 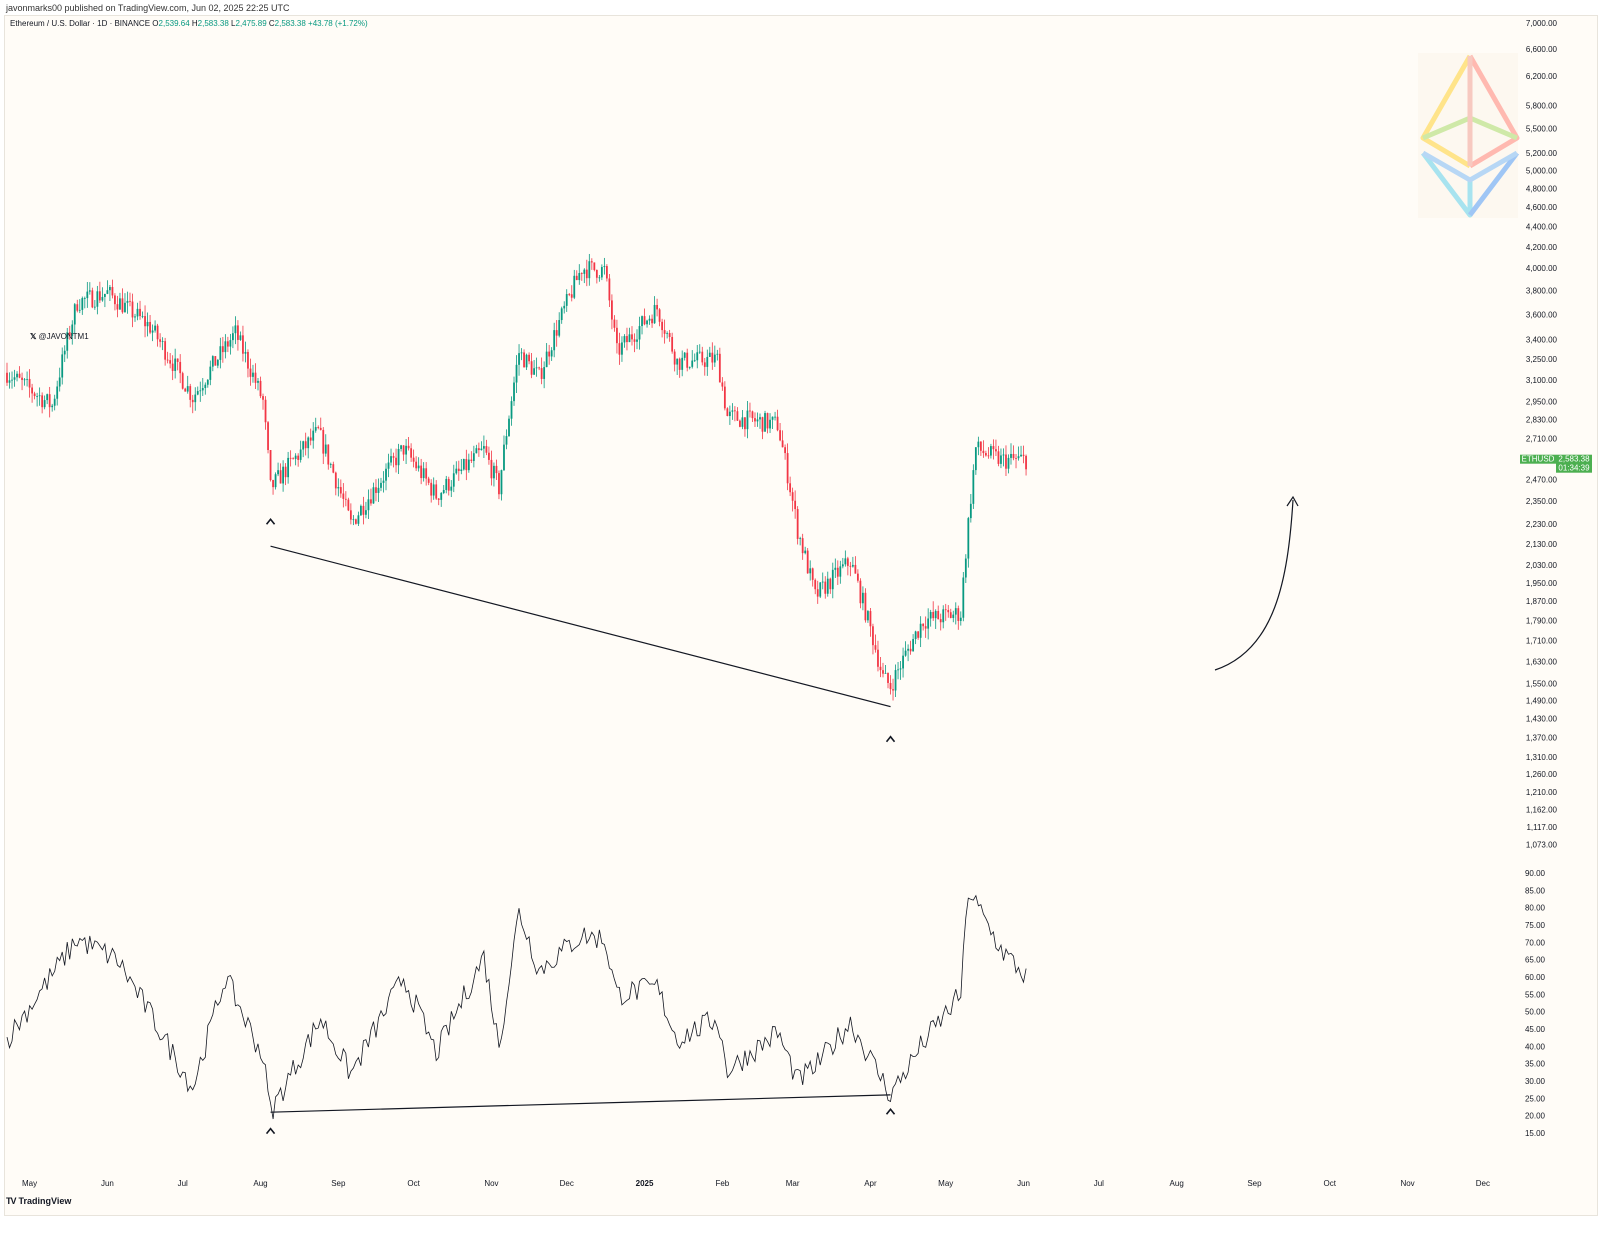 I want to click on projection-arrow, so click(x=1254, y=585).